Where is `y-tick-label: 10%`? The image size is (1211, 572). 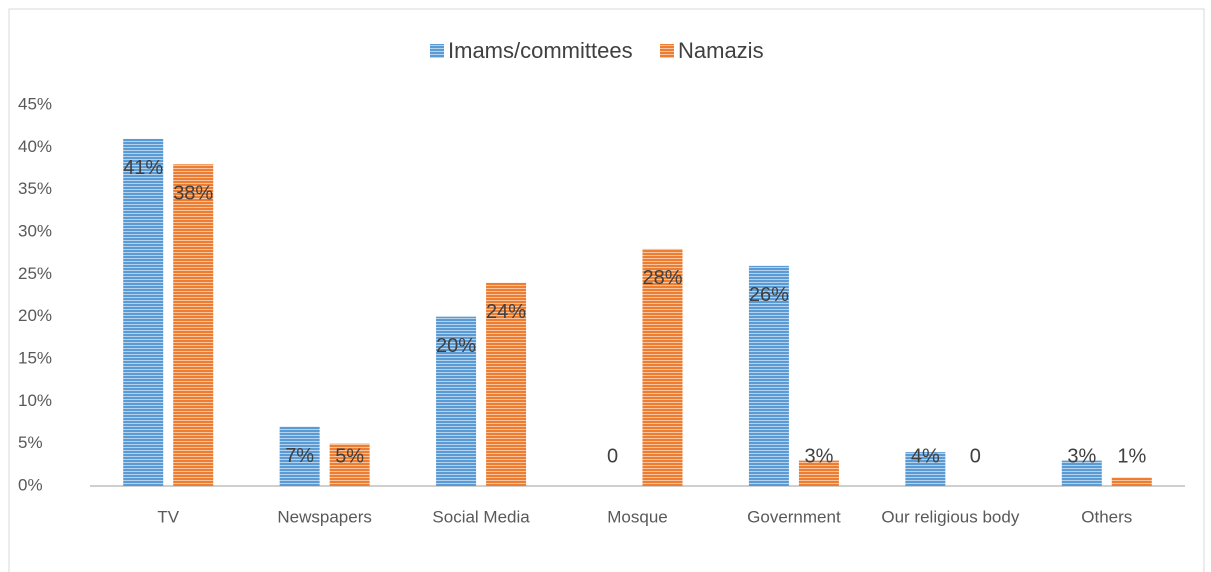 y-tick-label: 10% is located at coordinates (35, 400).